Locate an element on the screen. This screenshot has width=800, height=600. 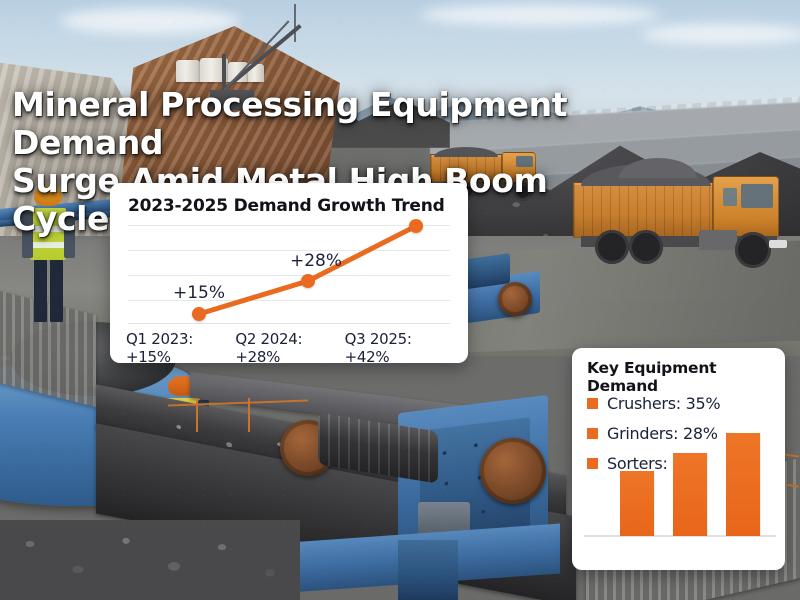
x-label-q3-2025: Q3 2025: +42% is located at coordinates (378, 348).